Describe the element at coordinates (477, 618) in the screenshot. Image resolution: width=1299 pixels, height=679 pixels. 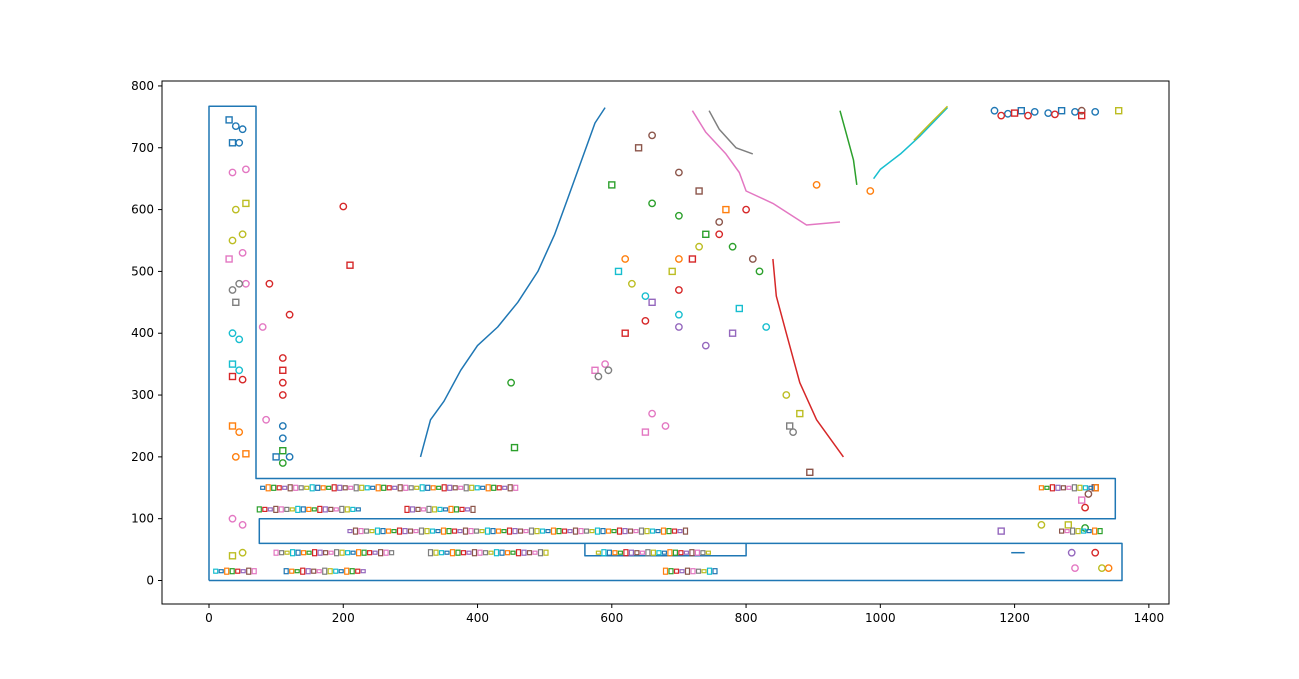
I see `x-tick-label: 400` at that location.